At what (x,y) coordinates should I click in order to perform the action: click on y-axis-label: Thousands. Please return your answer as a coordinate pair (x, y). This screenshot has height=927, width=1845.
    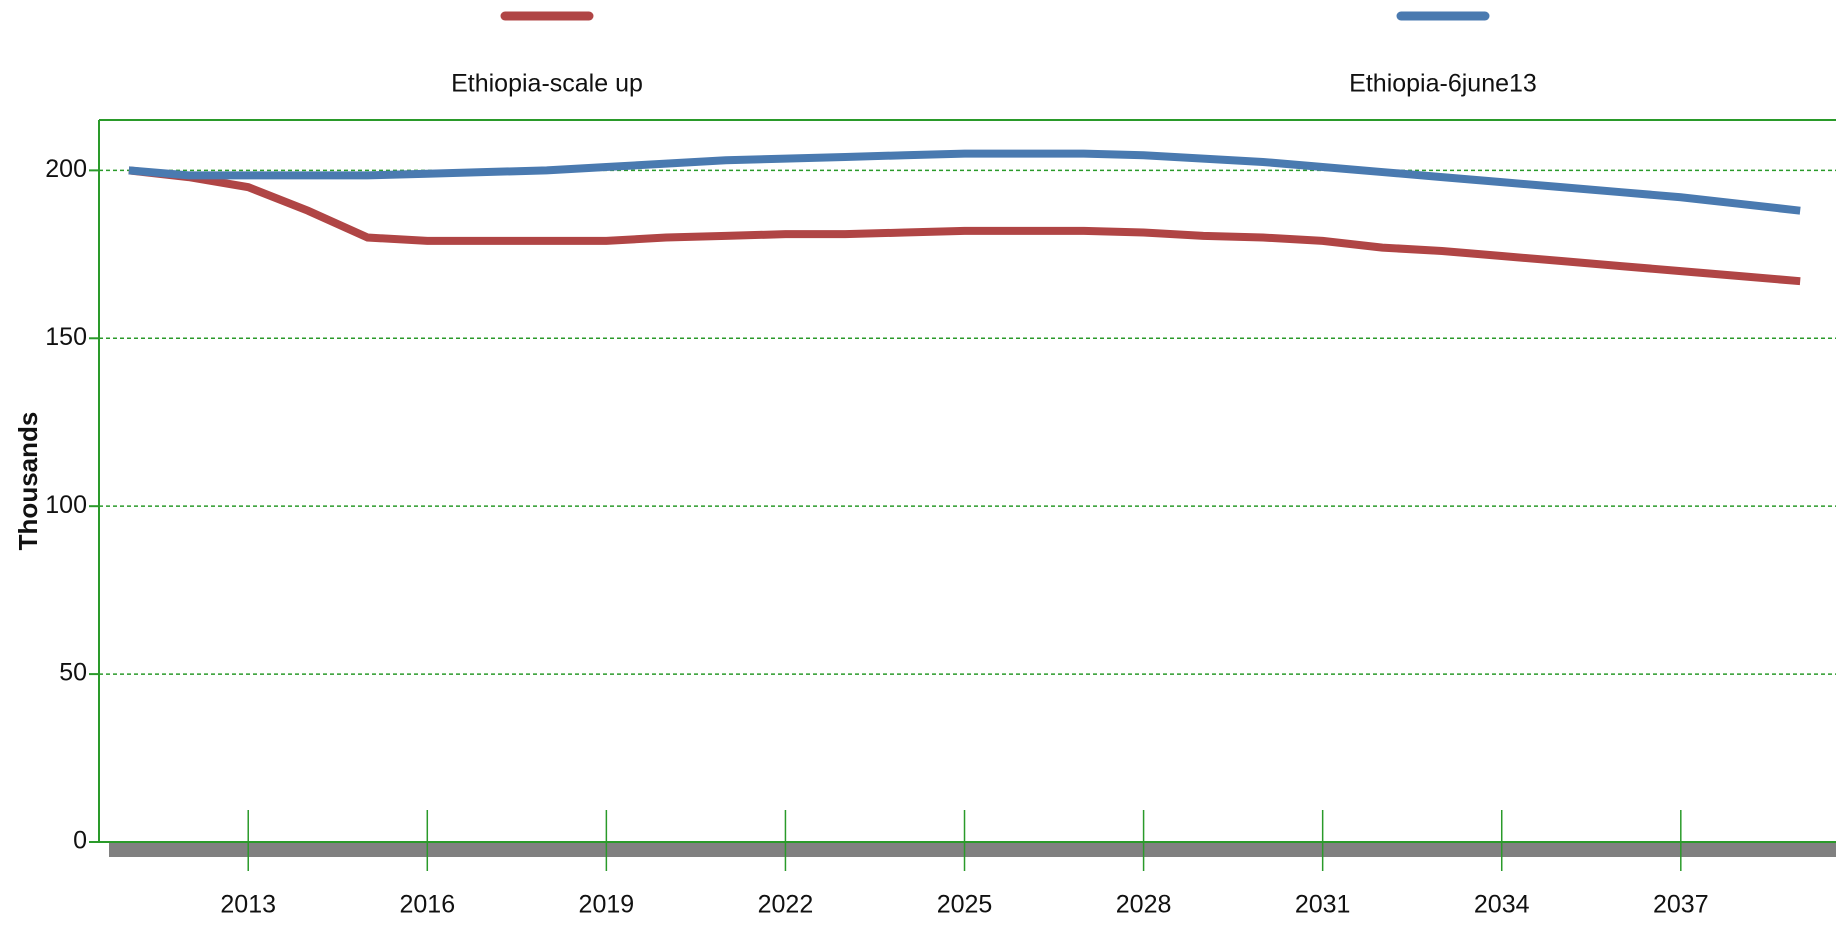
    Looking at the image, I should click on (28, 481).